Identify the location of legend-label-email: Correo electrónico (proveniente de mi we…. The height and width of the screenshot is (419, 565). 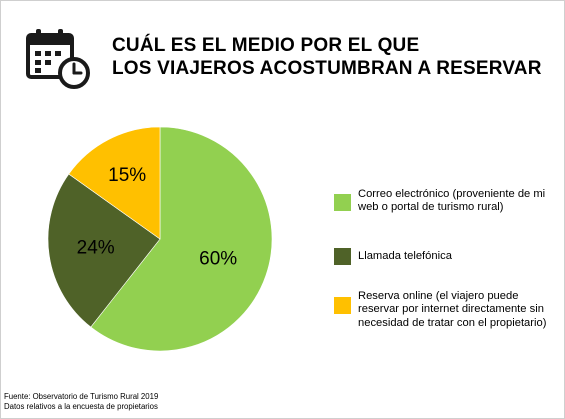
(452, 201).